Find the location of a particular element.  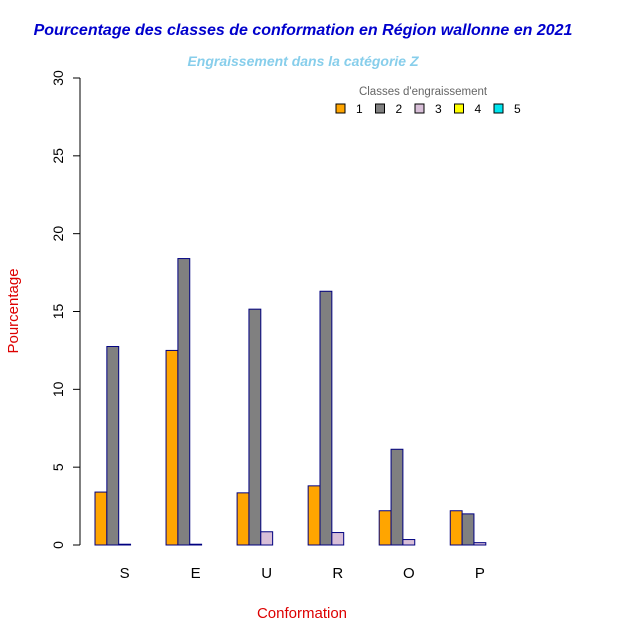

x-tick-label: O is located at coordinates (409, 573).